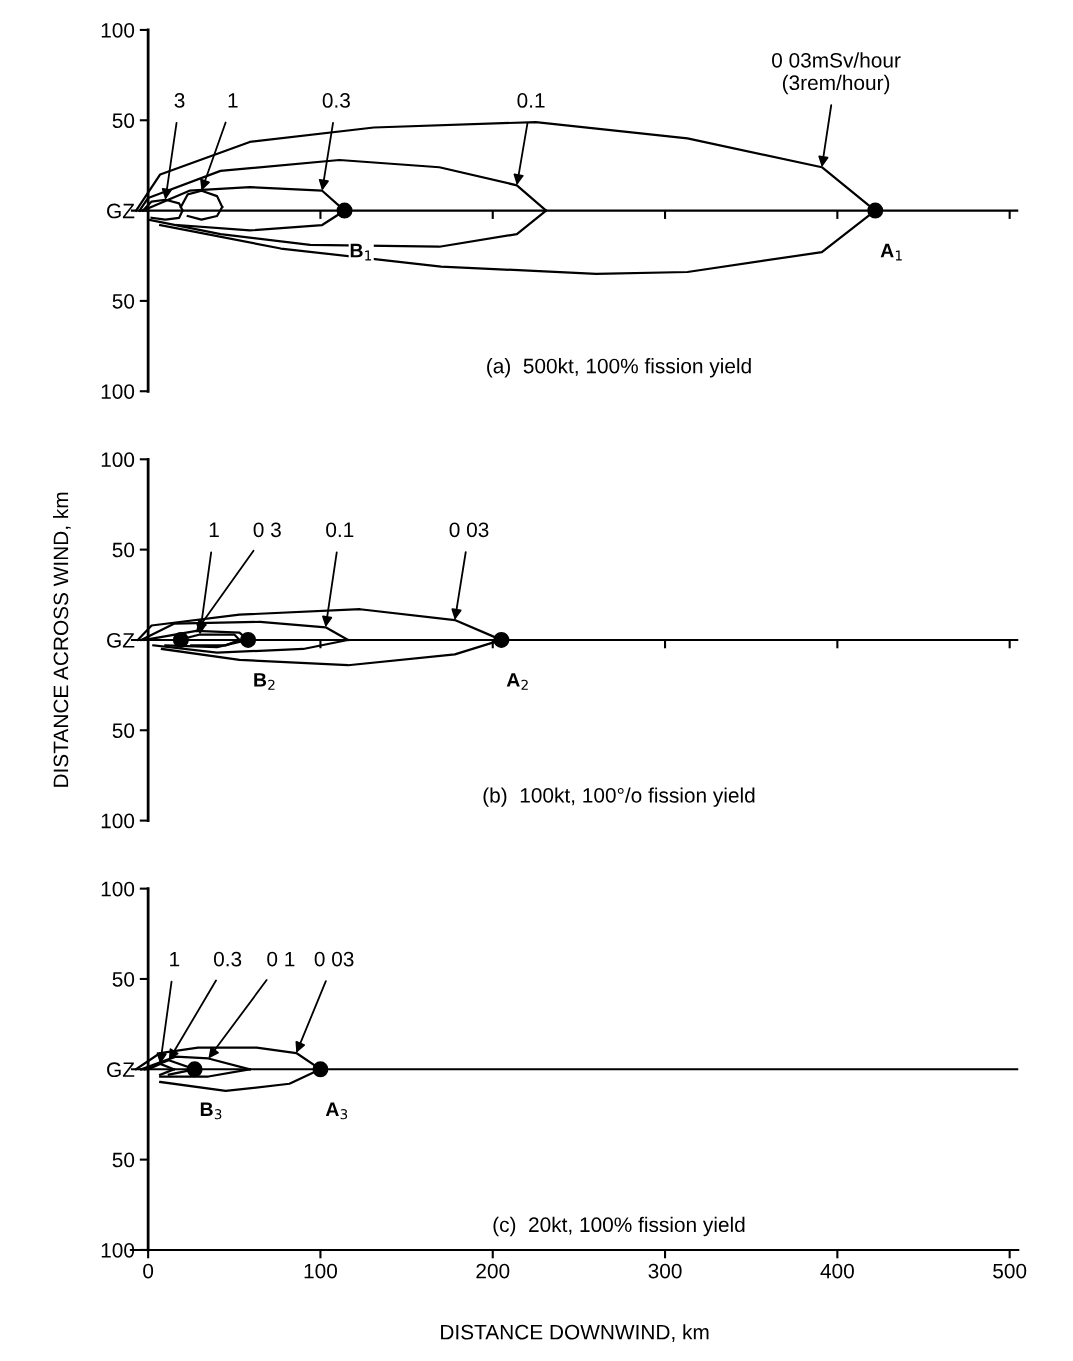 Image resolution: width=1073 pixels, height=1361 pixels. I want to click on annotation: 0 03mSv/hour (3rem/hour), so click(836, 73).